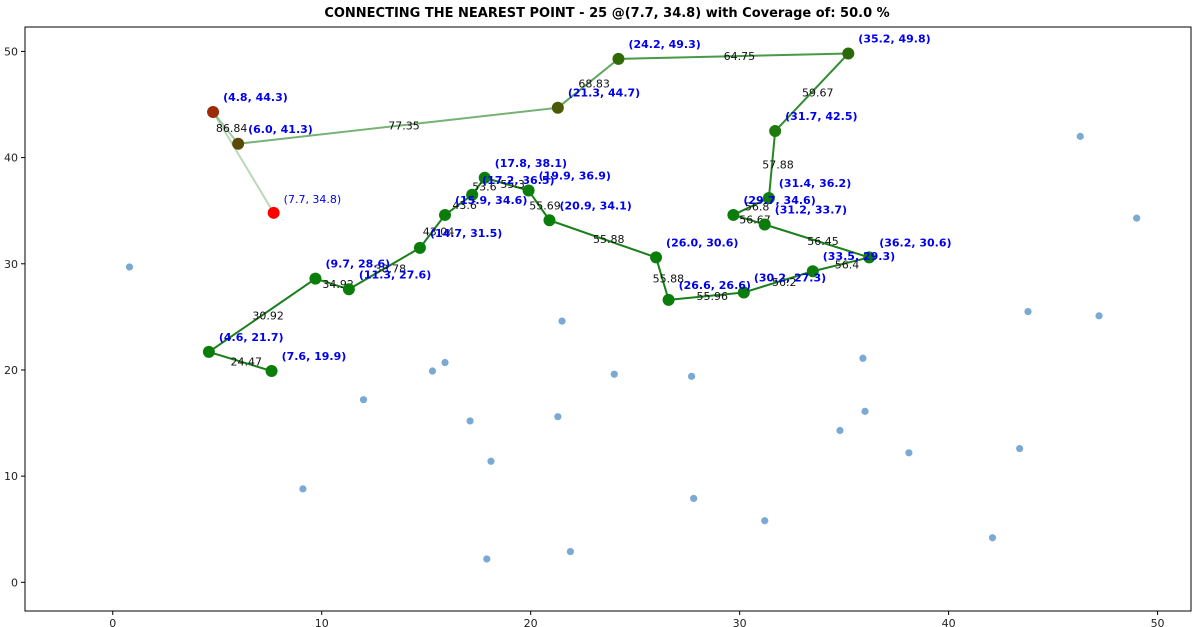 The image size is (1200, 627). What do you see at coordinates (14, 317) in the screenshot?
I see `y-axis: 0 10 20 30 40 50` at bounding box center [14, 317].